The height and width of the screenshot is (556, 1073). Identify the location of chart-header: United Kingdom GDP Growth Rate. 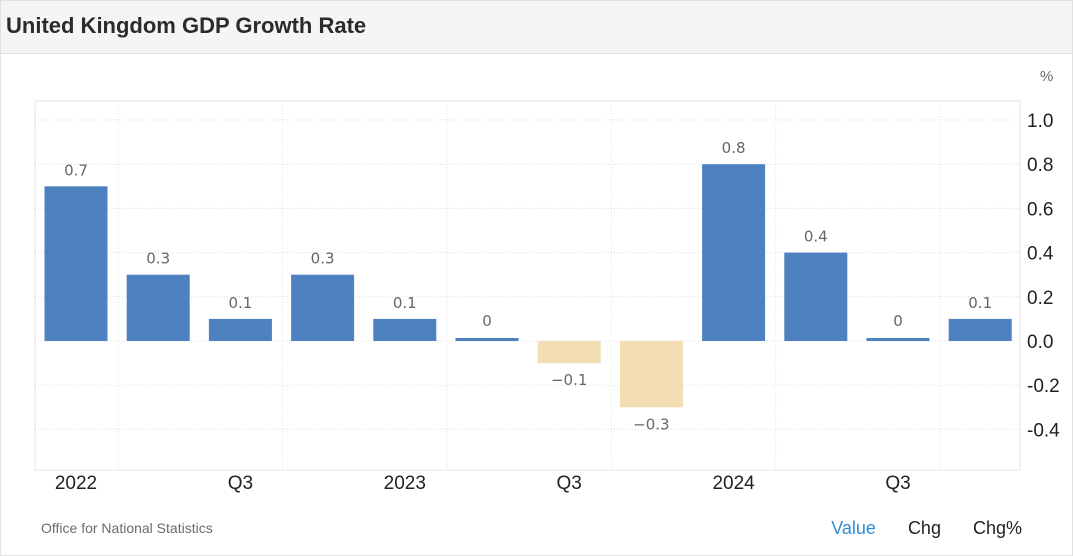
(536, 27).